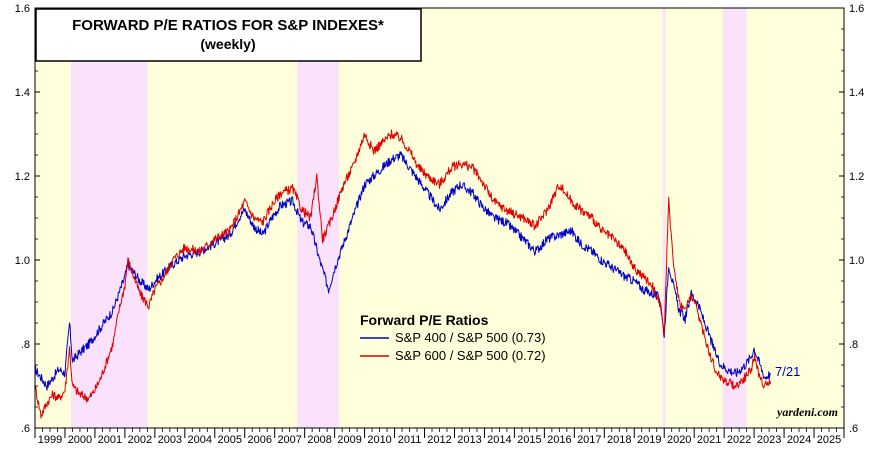  What do you see at coordinates (349, 440) in the screenshot?
I see `x-tick-2009: 2009` at bounding box center [349, 440].